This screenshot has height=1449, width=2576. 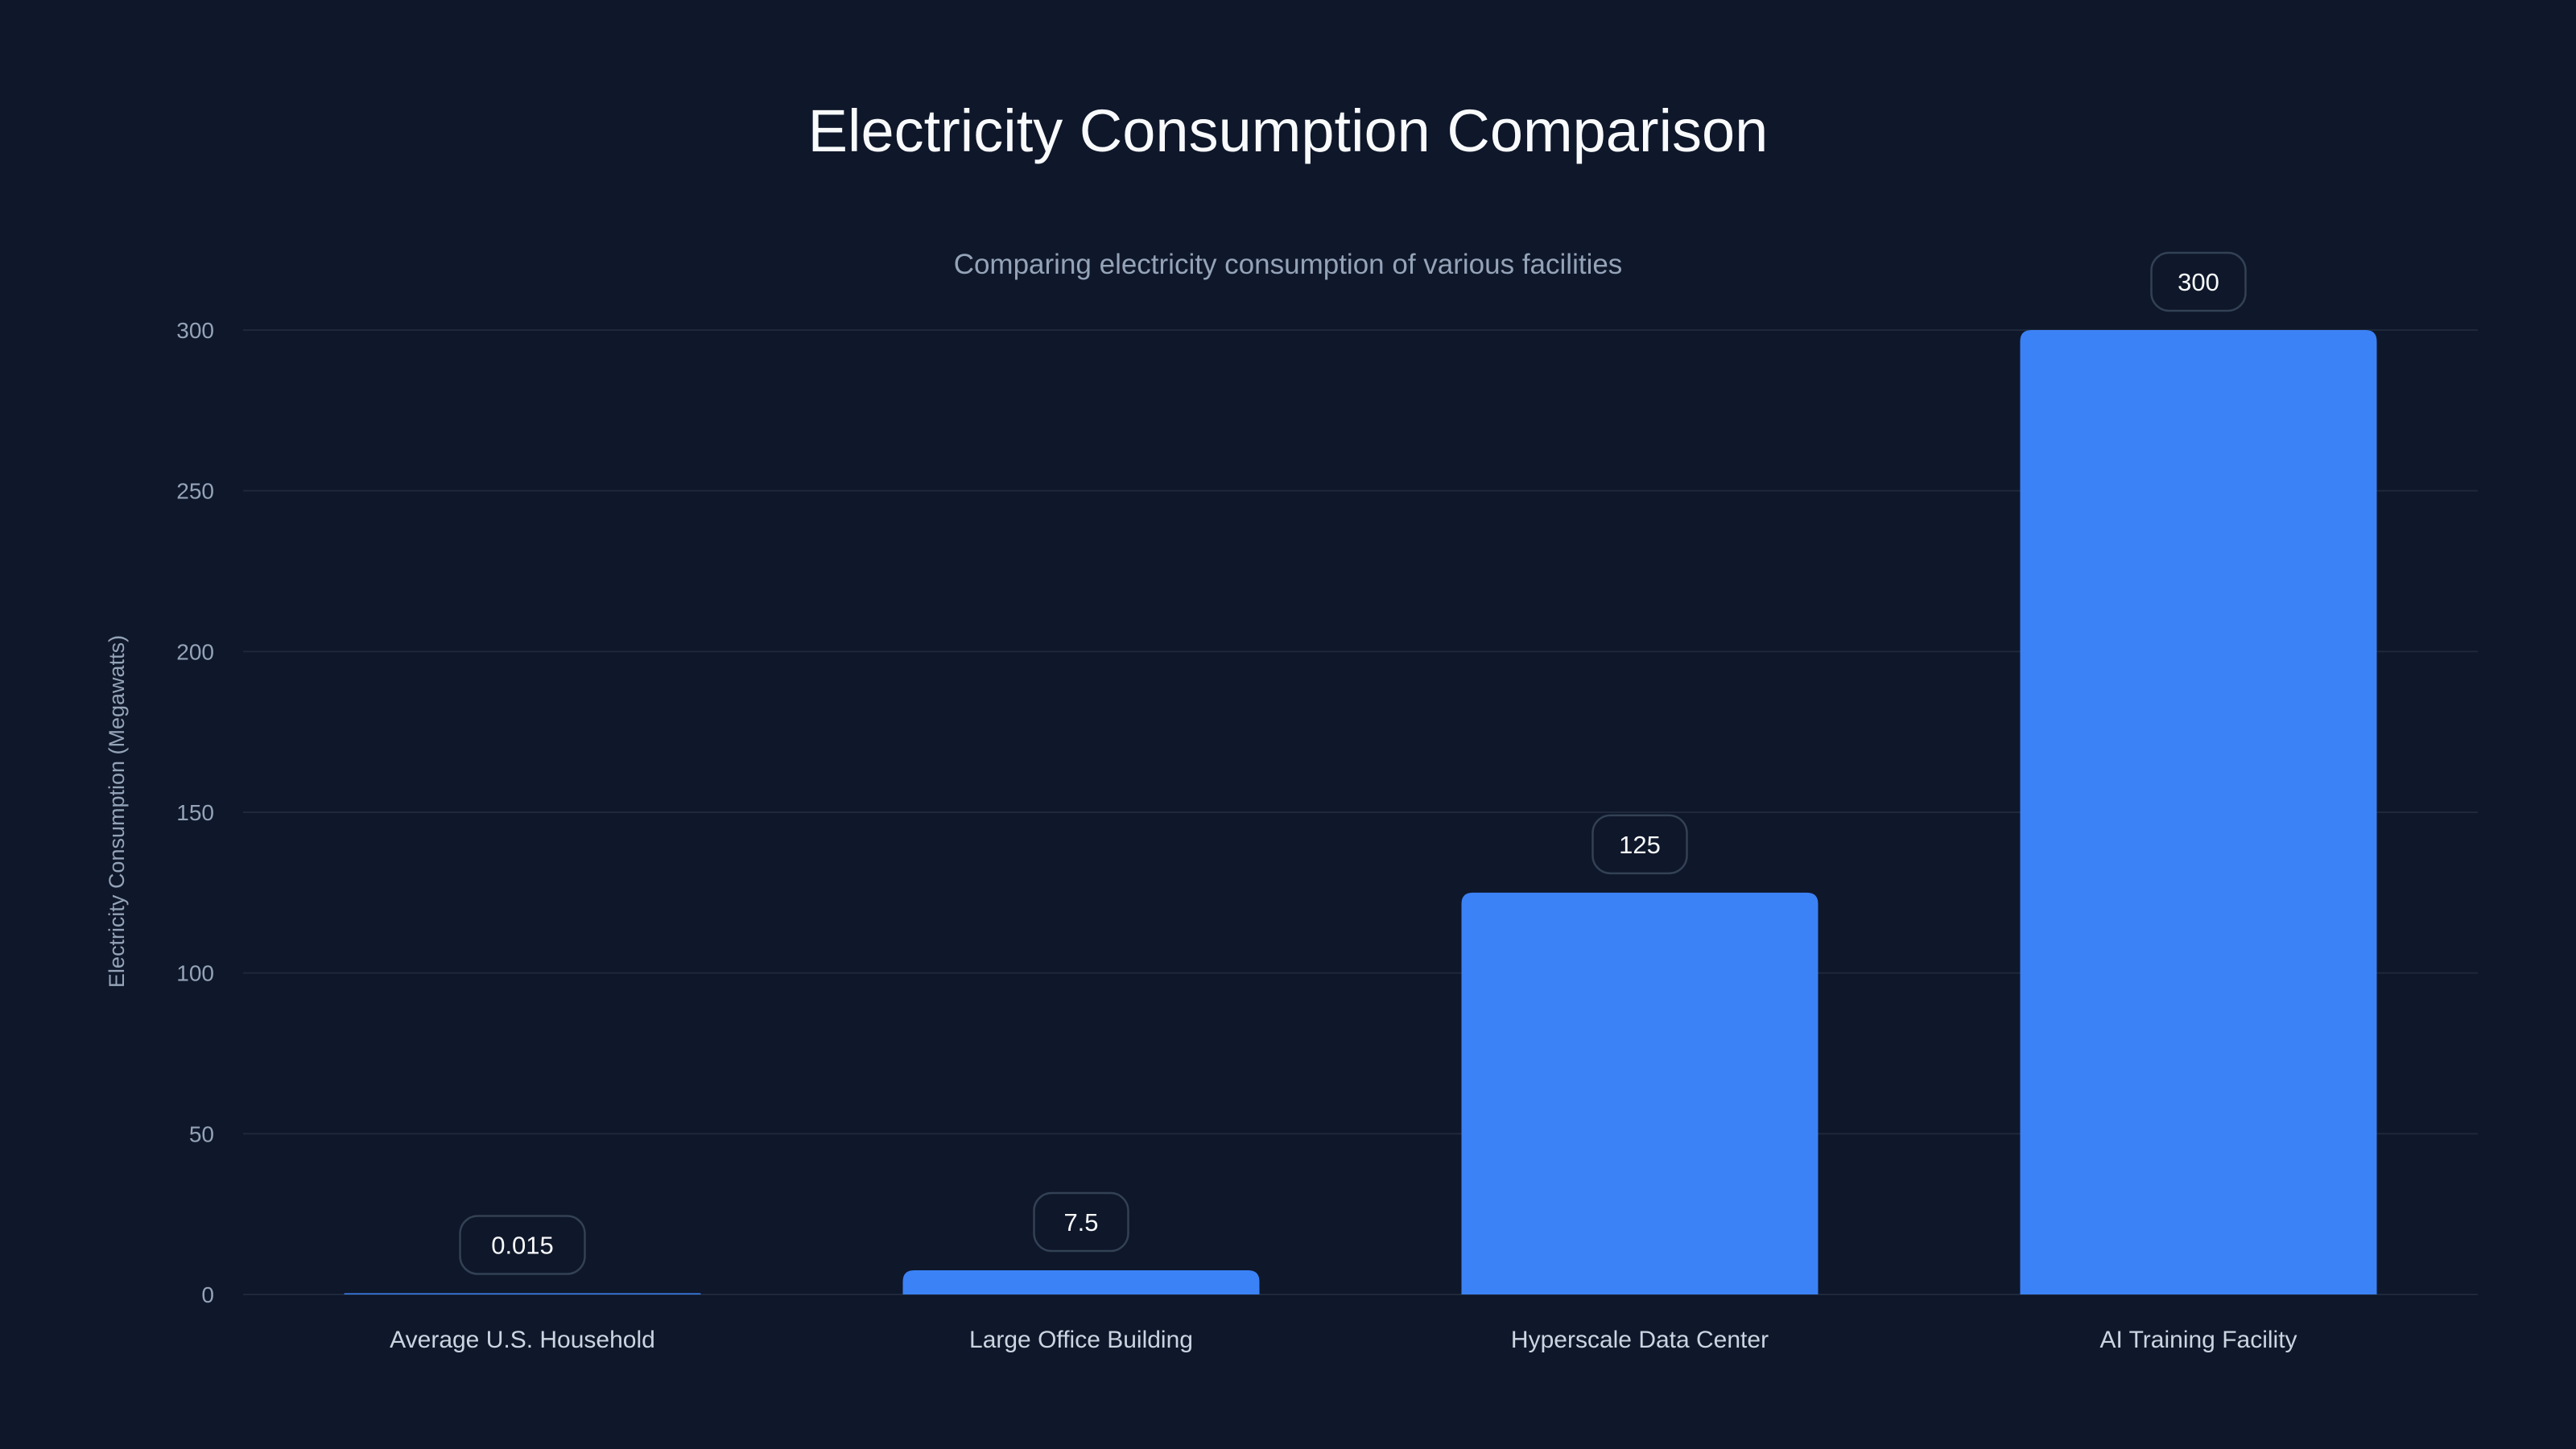 I want to click on y-tick-label: 150, so click(x=195, y=812).